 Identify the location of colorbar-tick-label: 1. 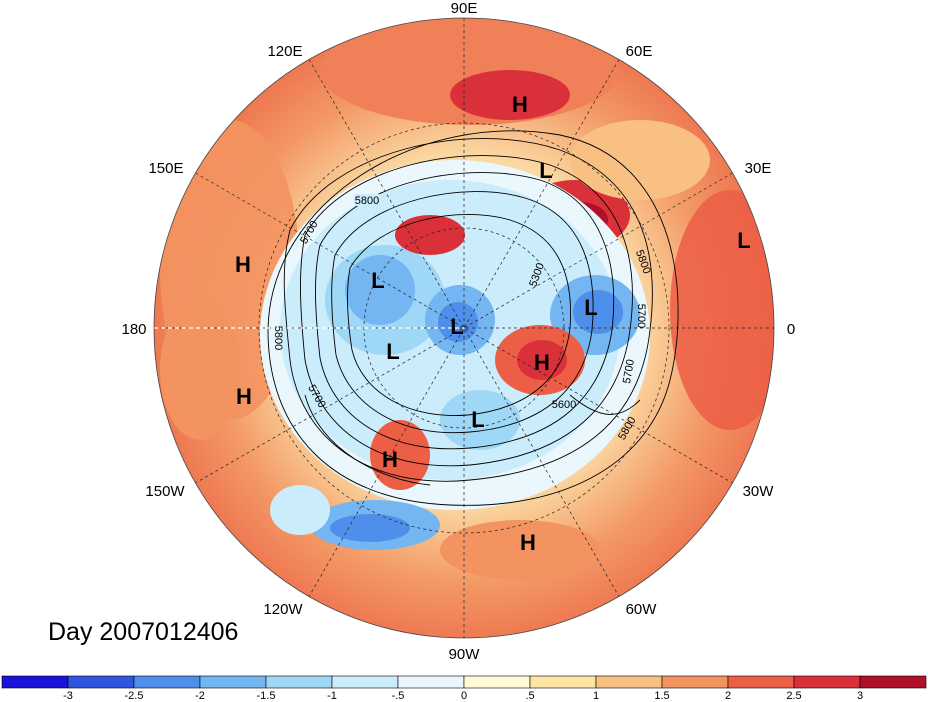
(596, 696).